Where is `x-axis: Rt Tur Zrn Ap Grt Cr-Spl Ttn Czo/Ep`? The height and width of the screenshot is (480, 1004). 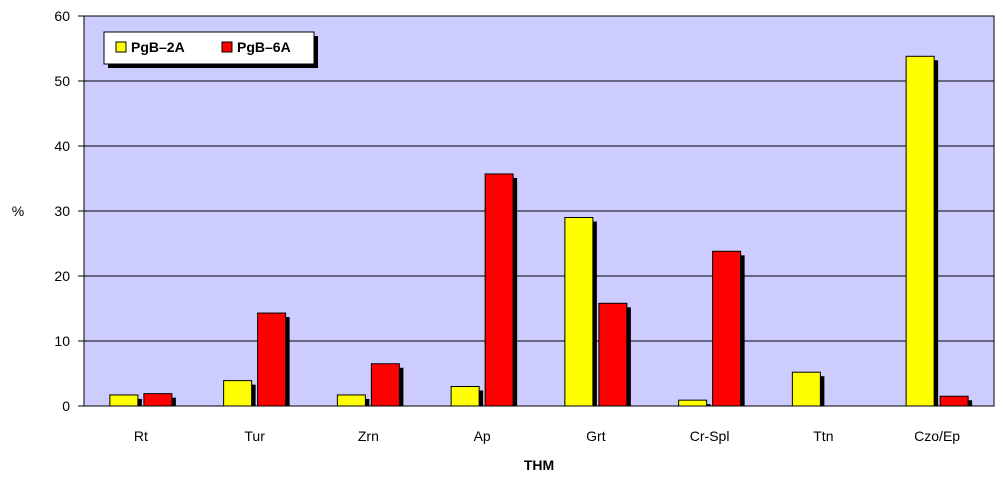
x-axis: Rt Tur Zrn Ap Grt Cr-Spl Ttn Czo/Ep is located at coordinates (547, 436).